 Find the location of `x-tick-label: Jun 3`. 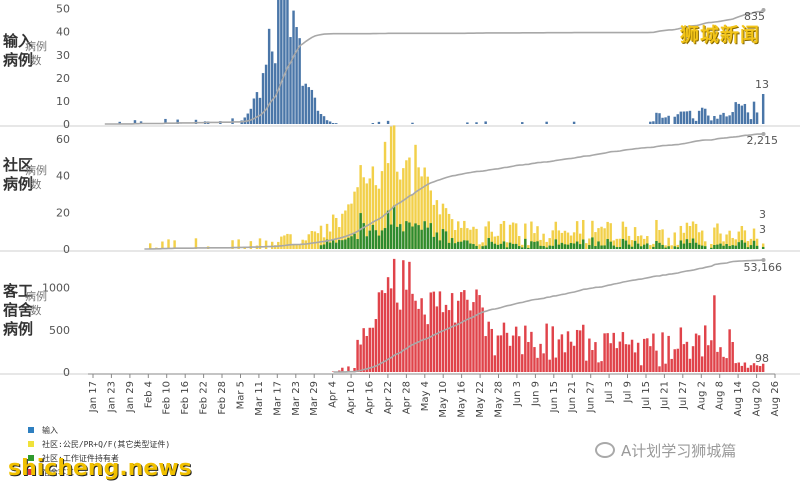

x-tick-label: Jun 3 is located at coordinates (517, 394).